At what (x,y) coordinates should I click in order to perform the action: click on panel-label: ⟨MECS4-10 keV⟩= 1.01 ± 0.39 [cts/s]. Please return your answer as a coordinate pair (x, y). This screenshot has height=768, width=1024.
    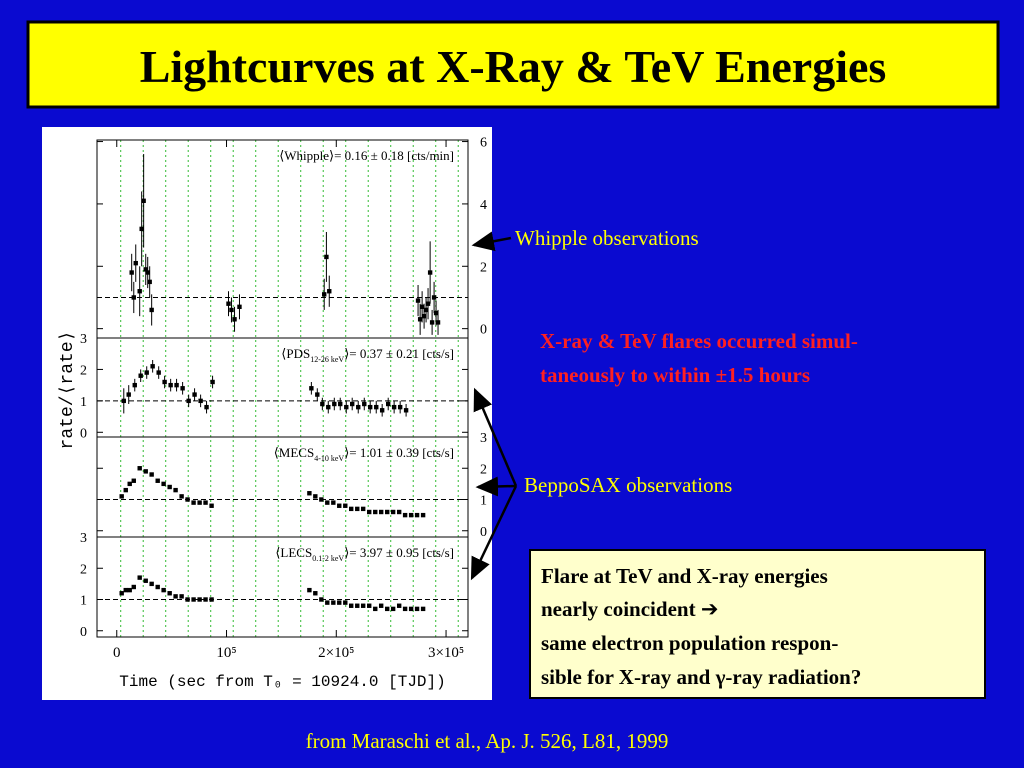
    Looking at the image, I should click on (364, 454).